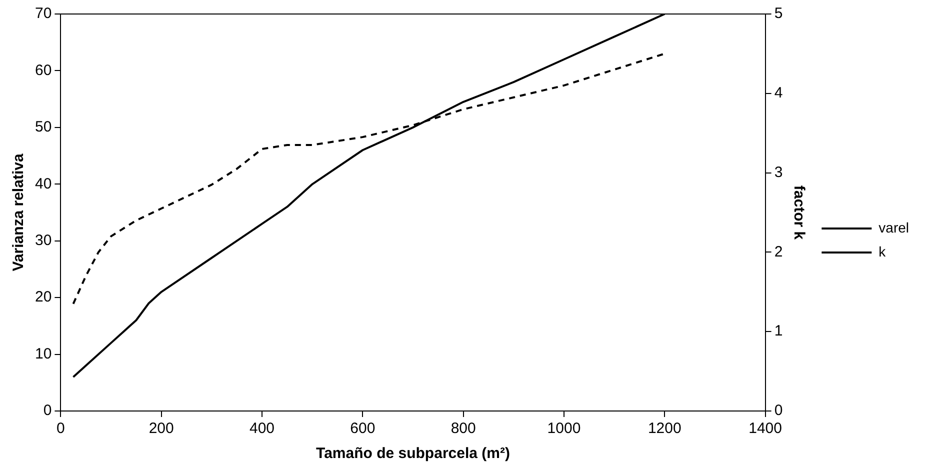 This screenshot has height=471, width=929. I want to click on y2-tick-label: 3, so click(778, 172).